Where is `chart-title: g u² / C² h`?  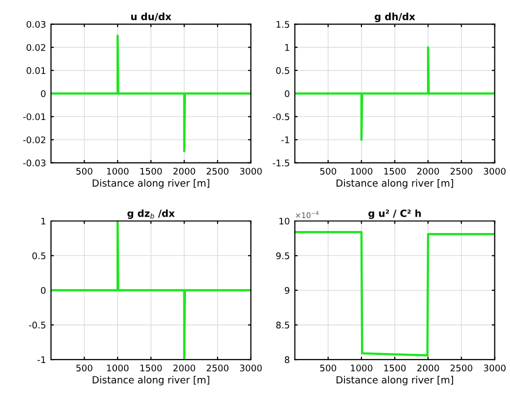
chart-title: g u² / C² h is located at coordinates (394, 214).